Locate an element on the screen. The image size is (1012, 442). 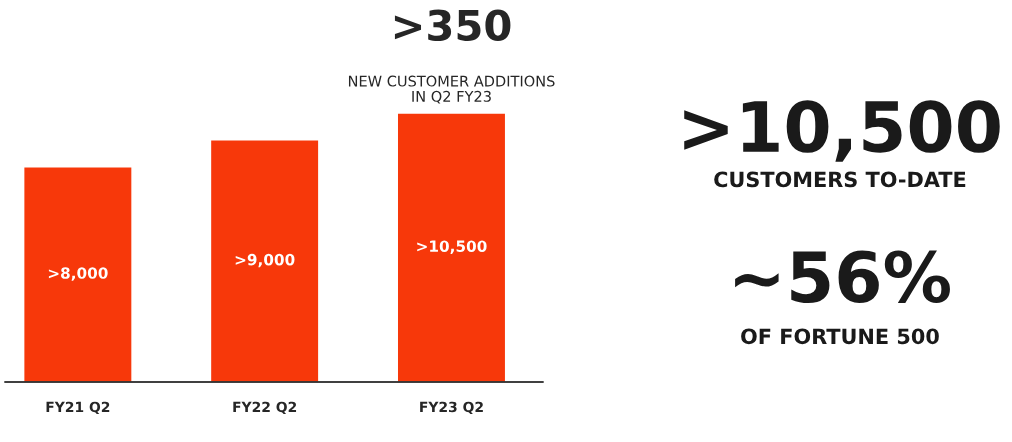
data-label: >8,000 is located at coordinates (78, 274).